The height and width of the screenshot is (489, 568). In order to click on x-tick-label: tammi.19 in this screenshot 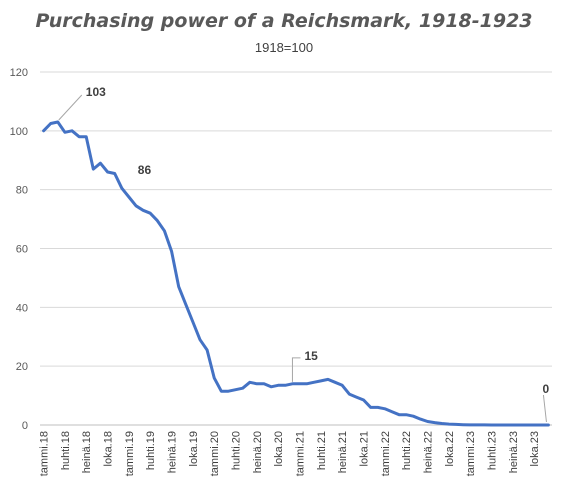, I will do `click(130, 453)`.